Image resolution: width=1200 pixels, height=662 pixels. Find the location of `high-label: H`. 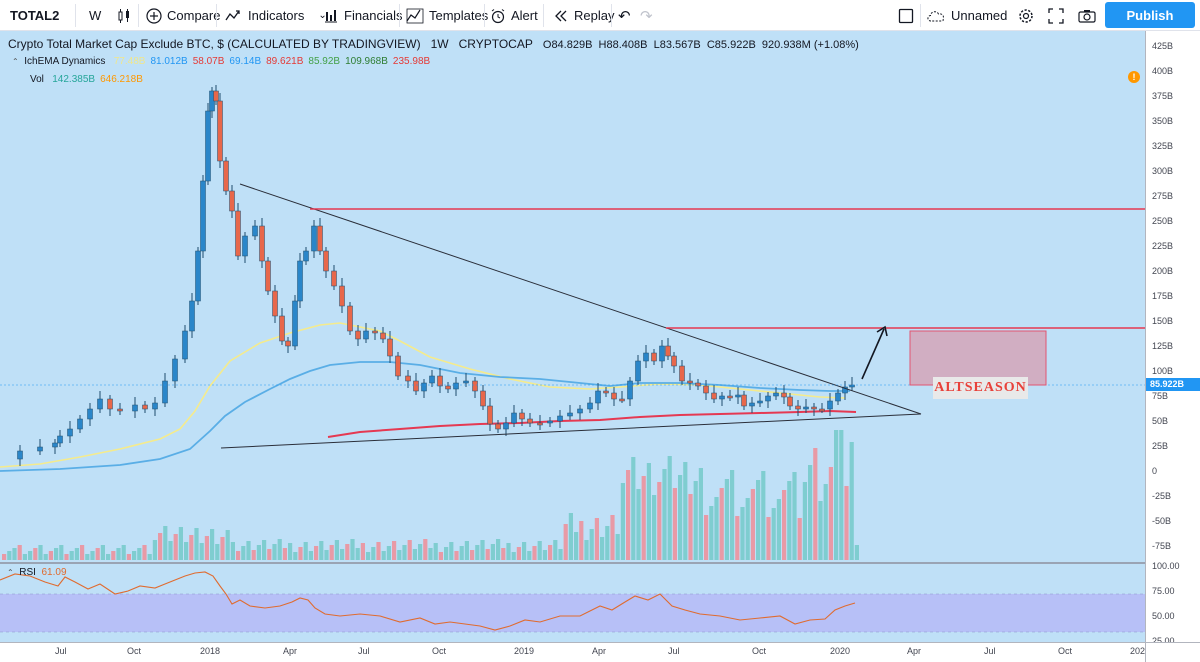

high-label: H is located at coordinates (602, 45).